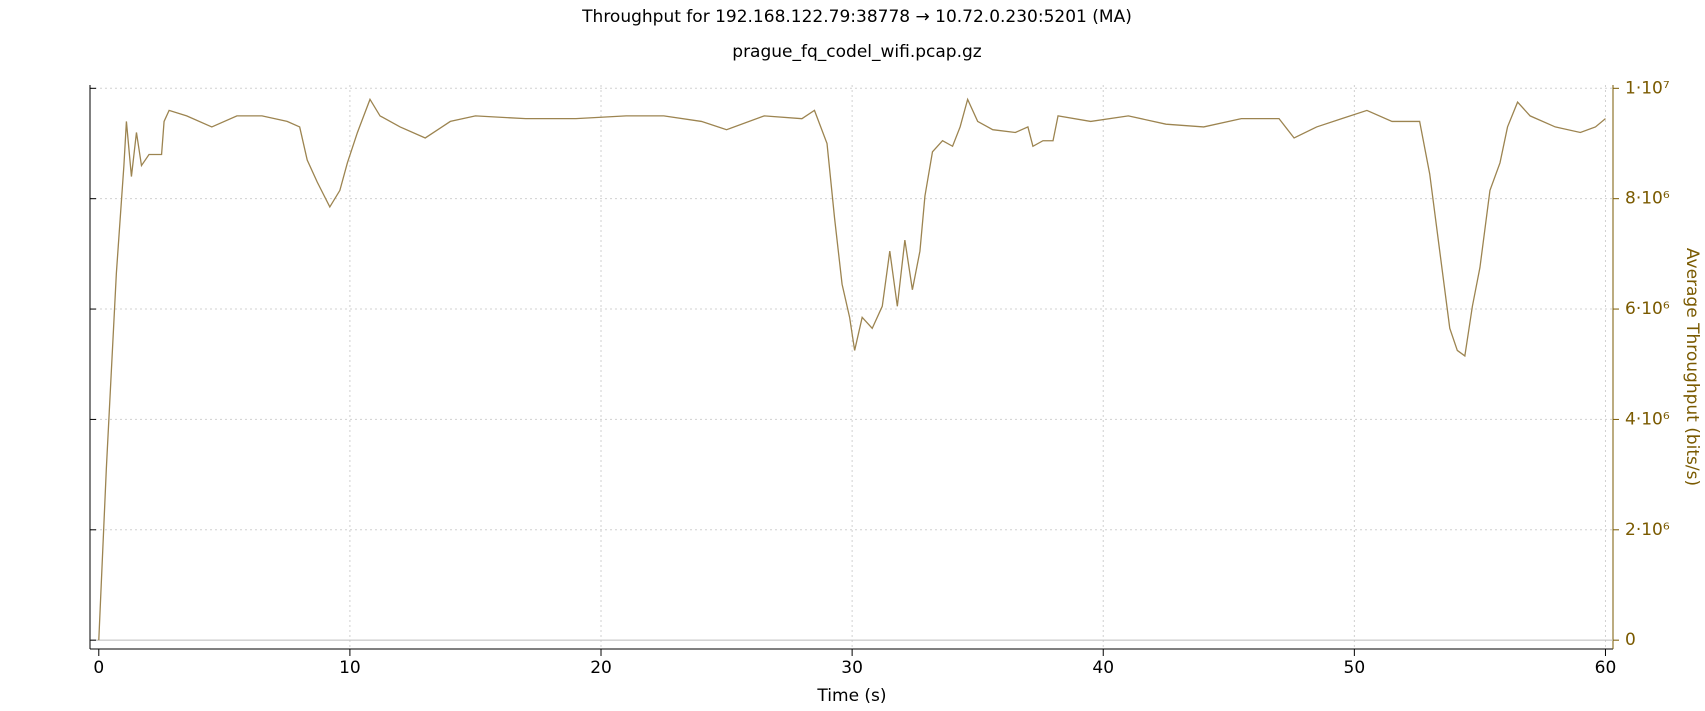 The width and height of the screenshot is (1705, 711). Describe the element at coordinates (1103, 668) in the screenshot. I see `x-tick-label: 40` at that location.